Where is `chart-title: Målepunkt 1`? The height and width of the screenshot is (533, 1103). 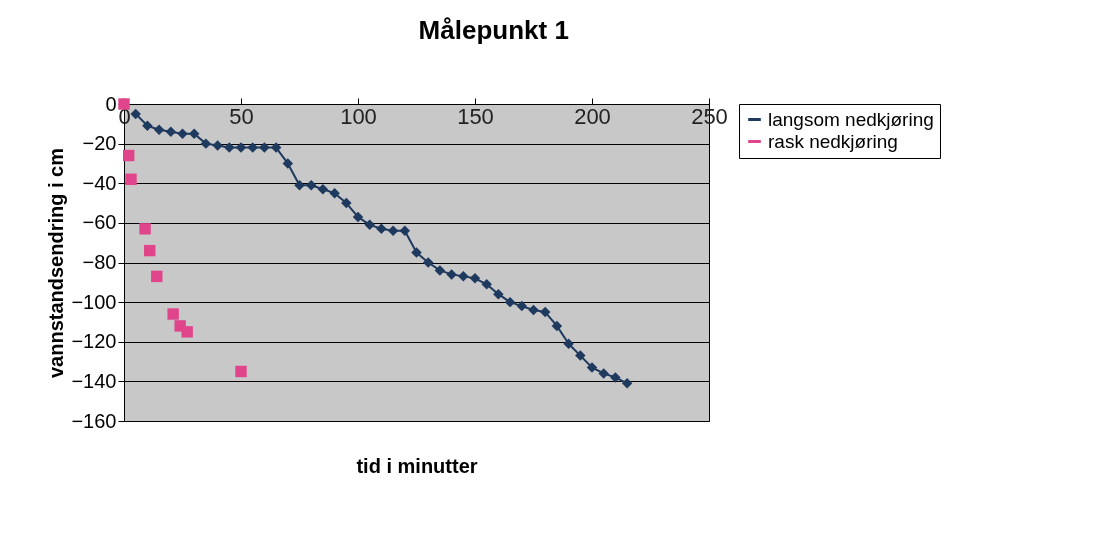 chart-title: Målepunkt 1 is located at coordinates (493, 30).